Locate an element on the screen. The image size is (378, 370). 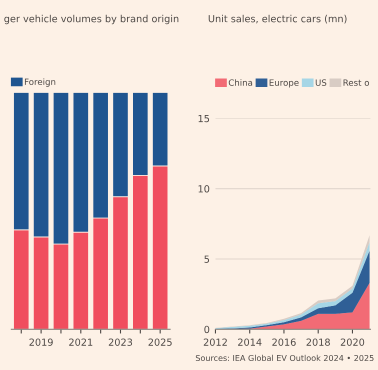
x-tick-label: 2023 is located at coordinates (120, 342).